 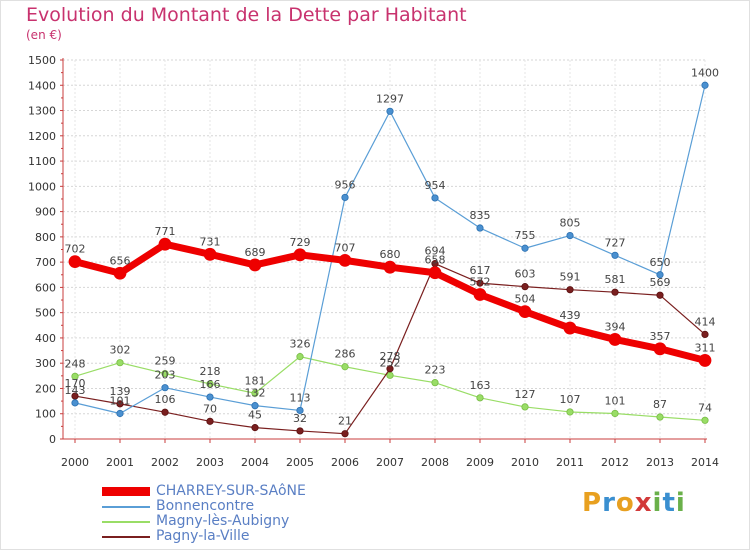 I want to click on x-tick-label-2003: 2003, so click(x=210, y=462).